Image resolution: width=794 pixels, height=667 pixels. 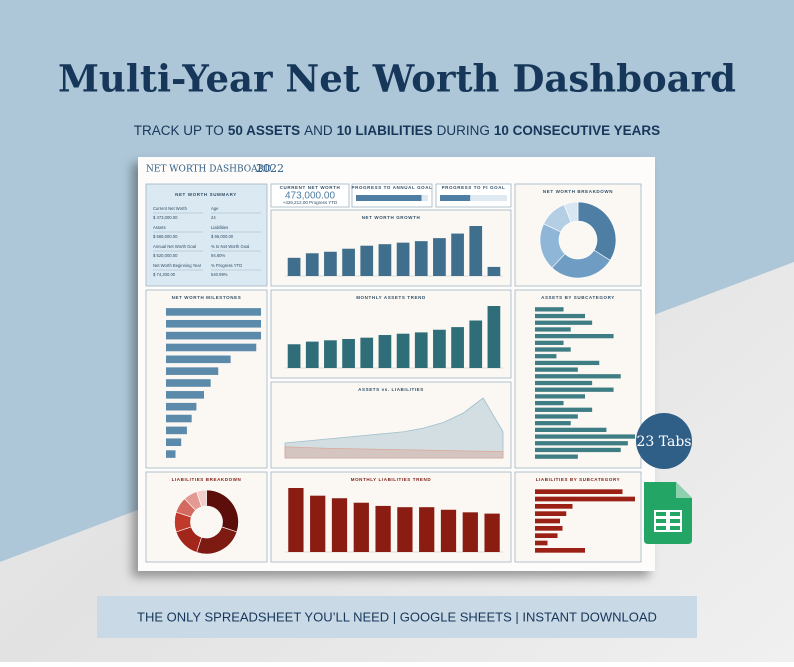 I want to click on subtitle-part: AND, so click(x=318, y=130).